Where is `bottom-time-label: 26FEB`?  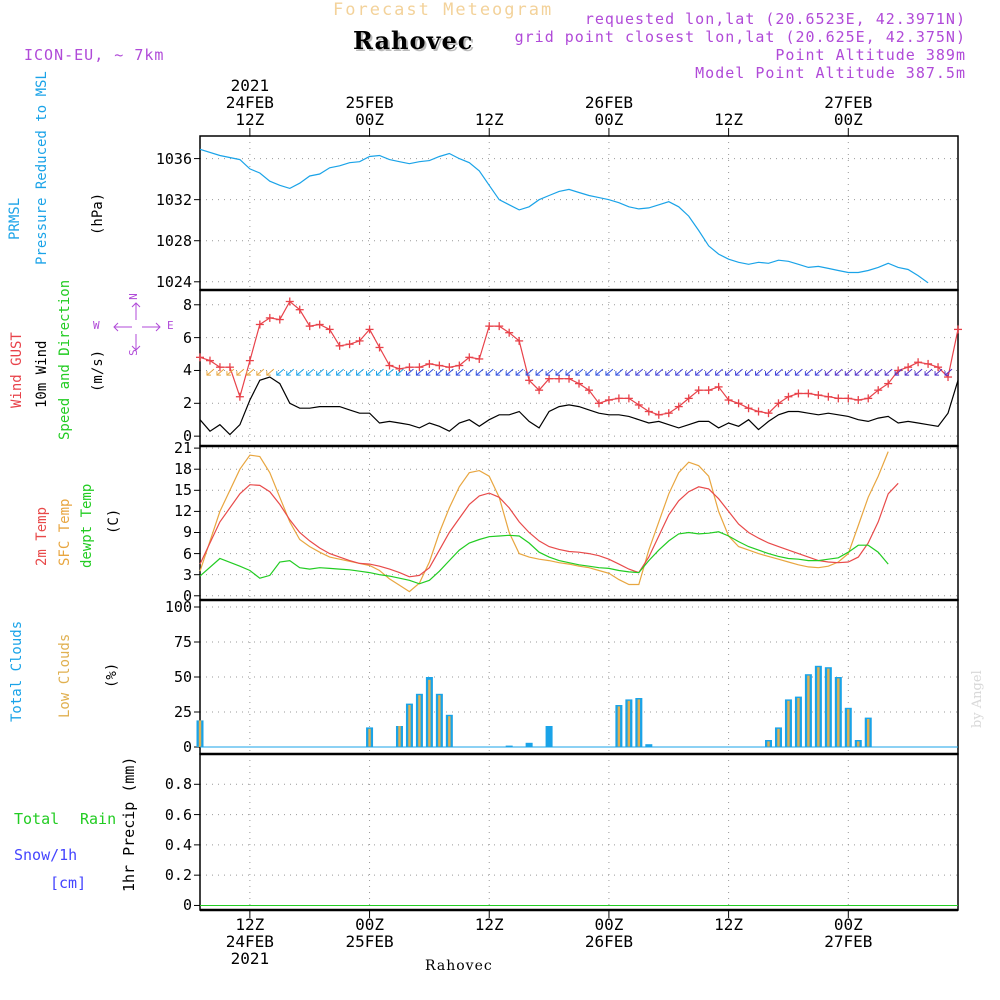
bottom-time-label: 26FEB is located at coordinates (608, 941).